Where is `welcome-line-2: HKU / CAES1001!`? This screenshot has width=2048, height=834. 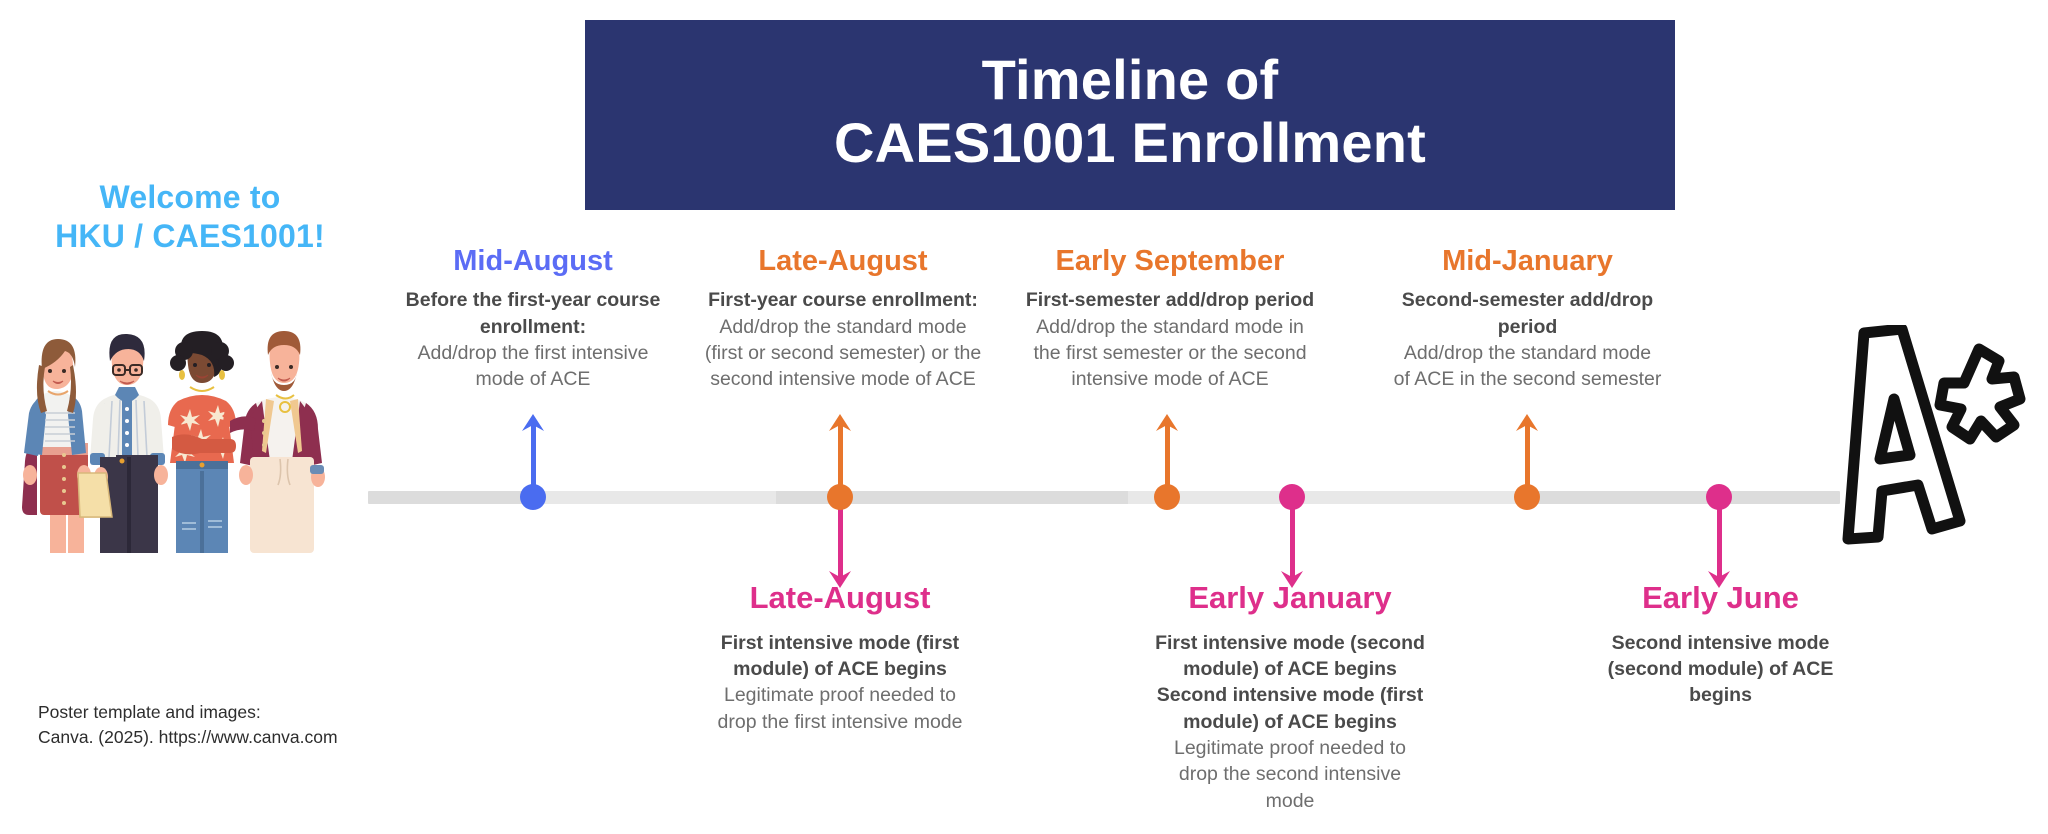
welcome-line-2: HKU / CAES1001! is located at coordinates (190, 236).